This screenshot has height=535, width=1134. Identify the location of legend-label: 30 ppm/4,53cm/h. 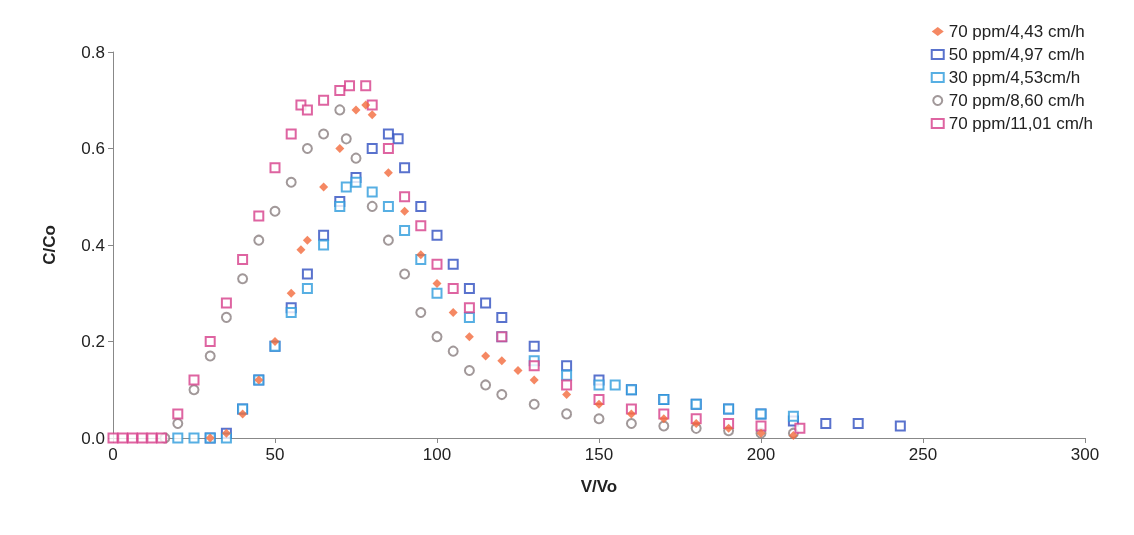
(1014, 77).